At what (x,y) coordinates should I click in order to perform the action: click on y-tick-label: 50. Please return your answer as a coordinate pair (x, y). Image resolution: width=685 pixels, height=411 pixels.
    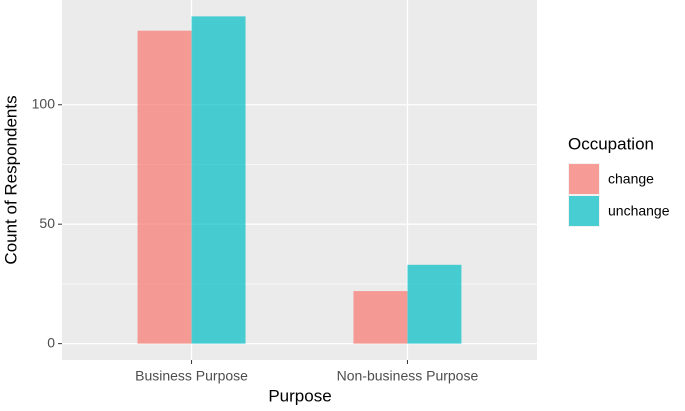
    Looking at the image, I should click on (47, 223).